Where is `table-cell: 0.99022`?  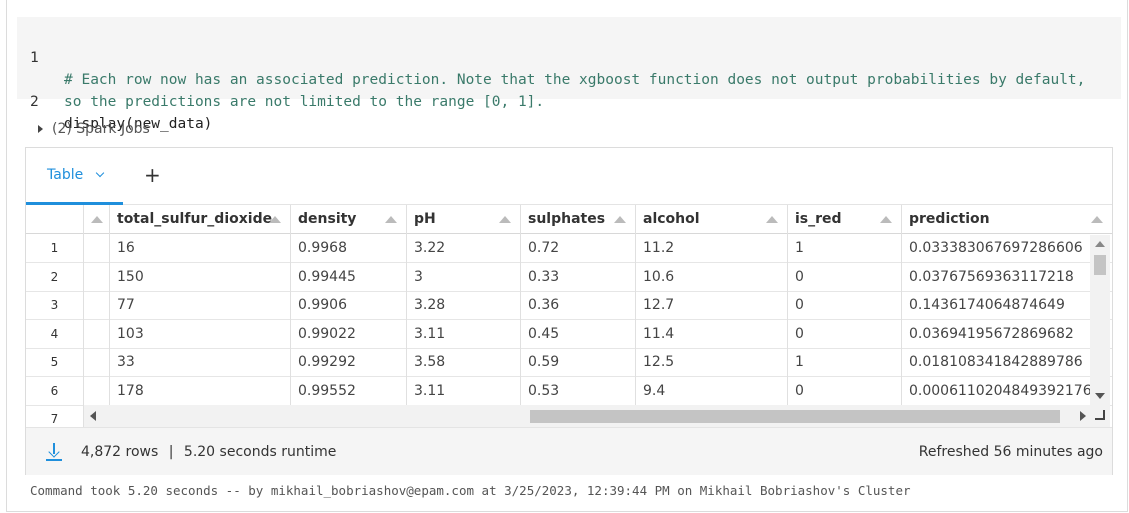
table-cell: 0.99022 is located at coordinates (349, 334).